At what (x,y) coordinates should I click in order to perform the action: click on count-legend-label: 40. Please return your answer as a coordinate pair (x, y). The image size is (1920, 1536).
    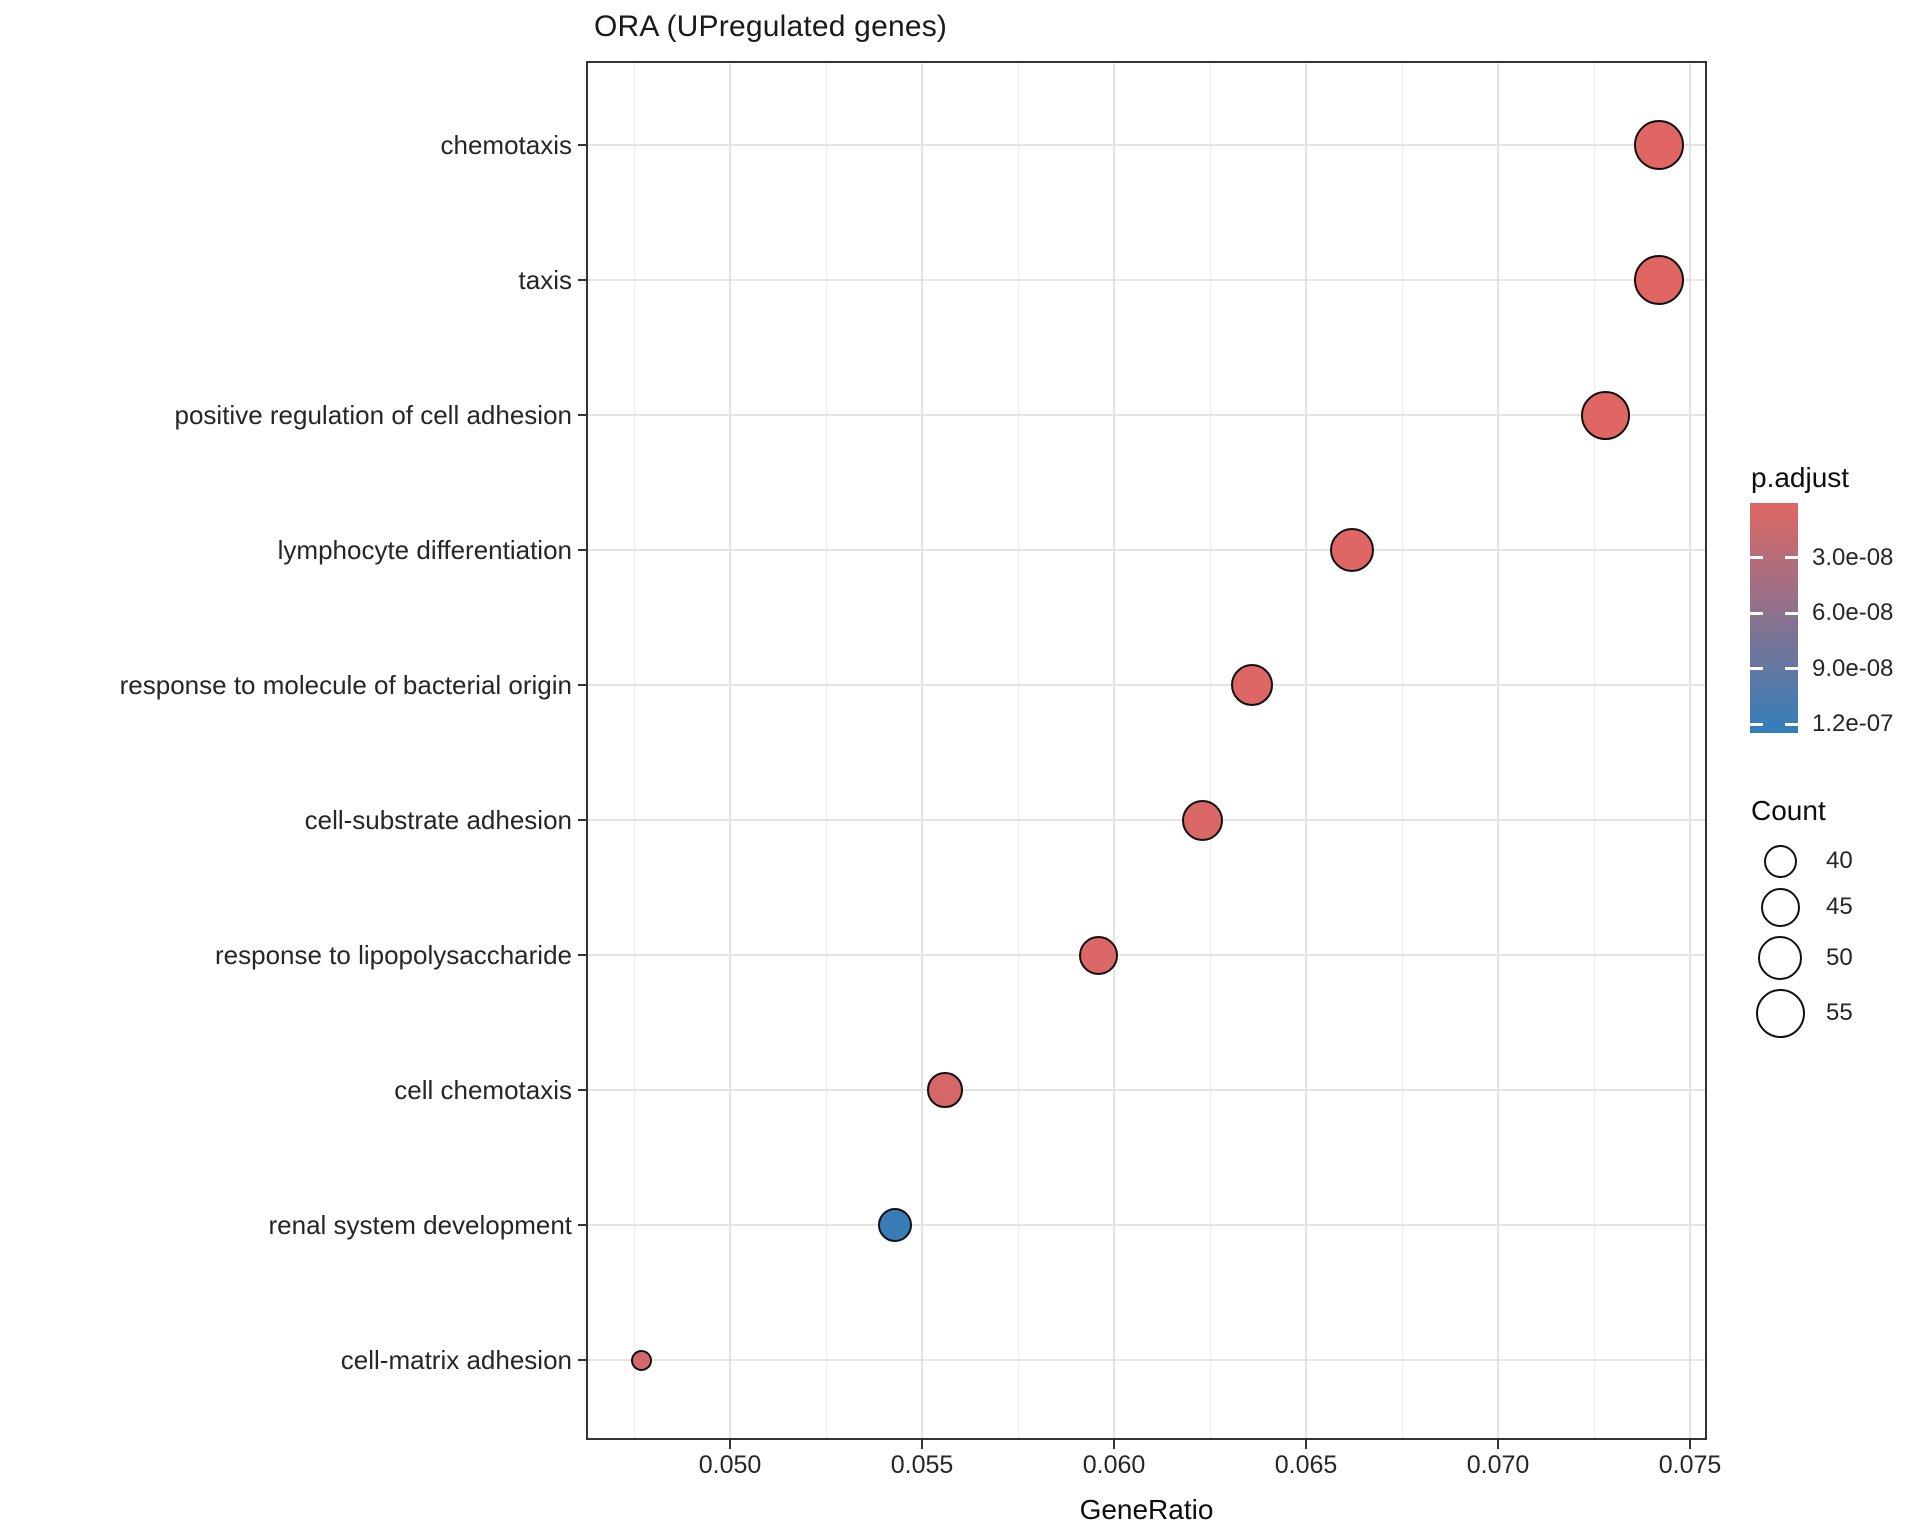
    Looking at the image, I should click on (1839, 860).